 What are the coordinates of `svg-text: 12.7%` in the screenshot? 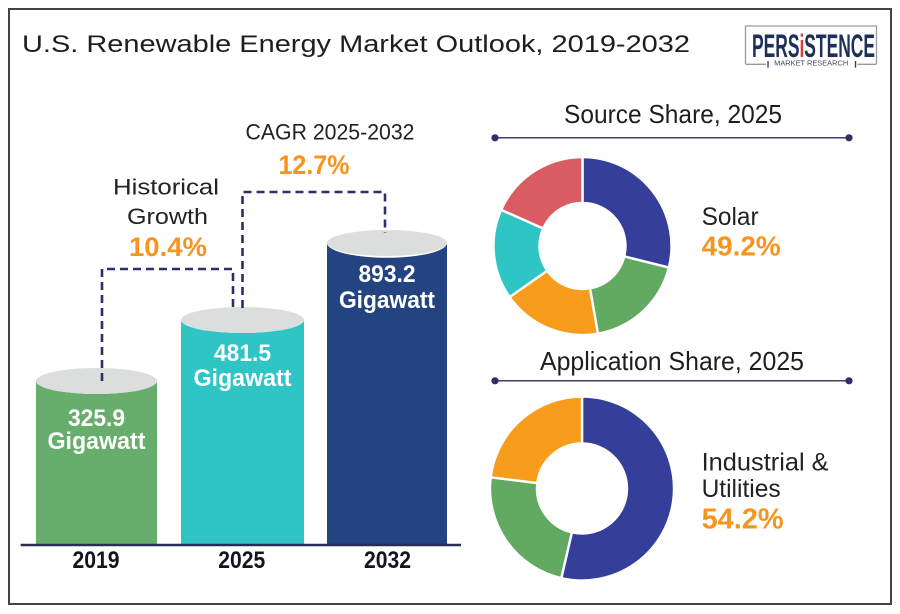 It's located at (314, 165).